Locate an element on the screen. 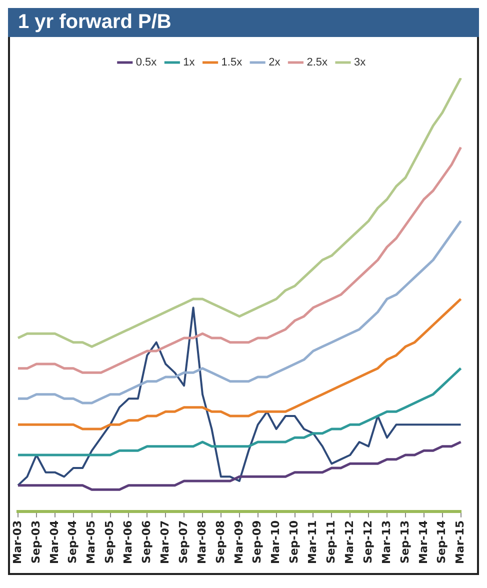 Image resolution: width=487 pixels, height=588 pixels. legend-label: 0.5x is located at coordinates (147, 62).